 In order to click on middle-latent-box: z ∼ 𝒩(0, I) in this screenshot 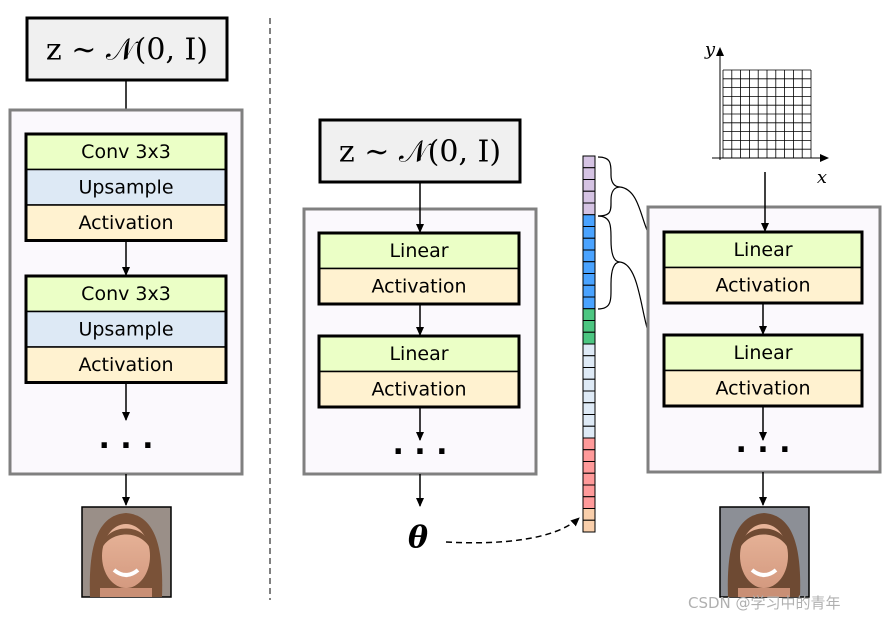, I will do `click(420, 151)`.